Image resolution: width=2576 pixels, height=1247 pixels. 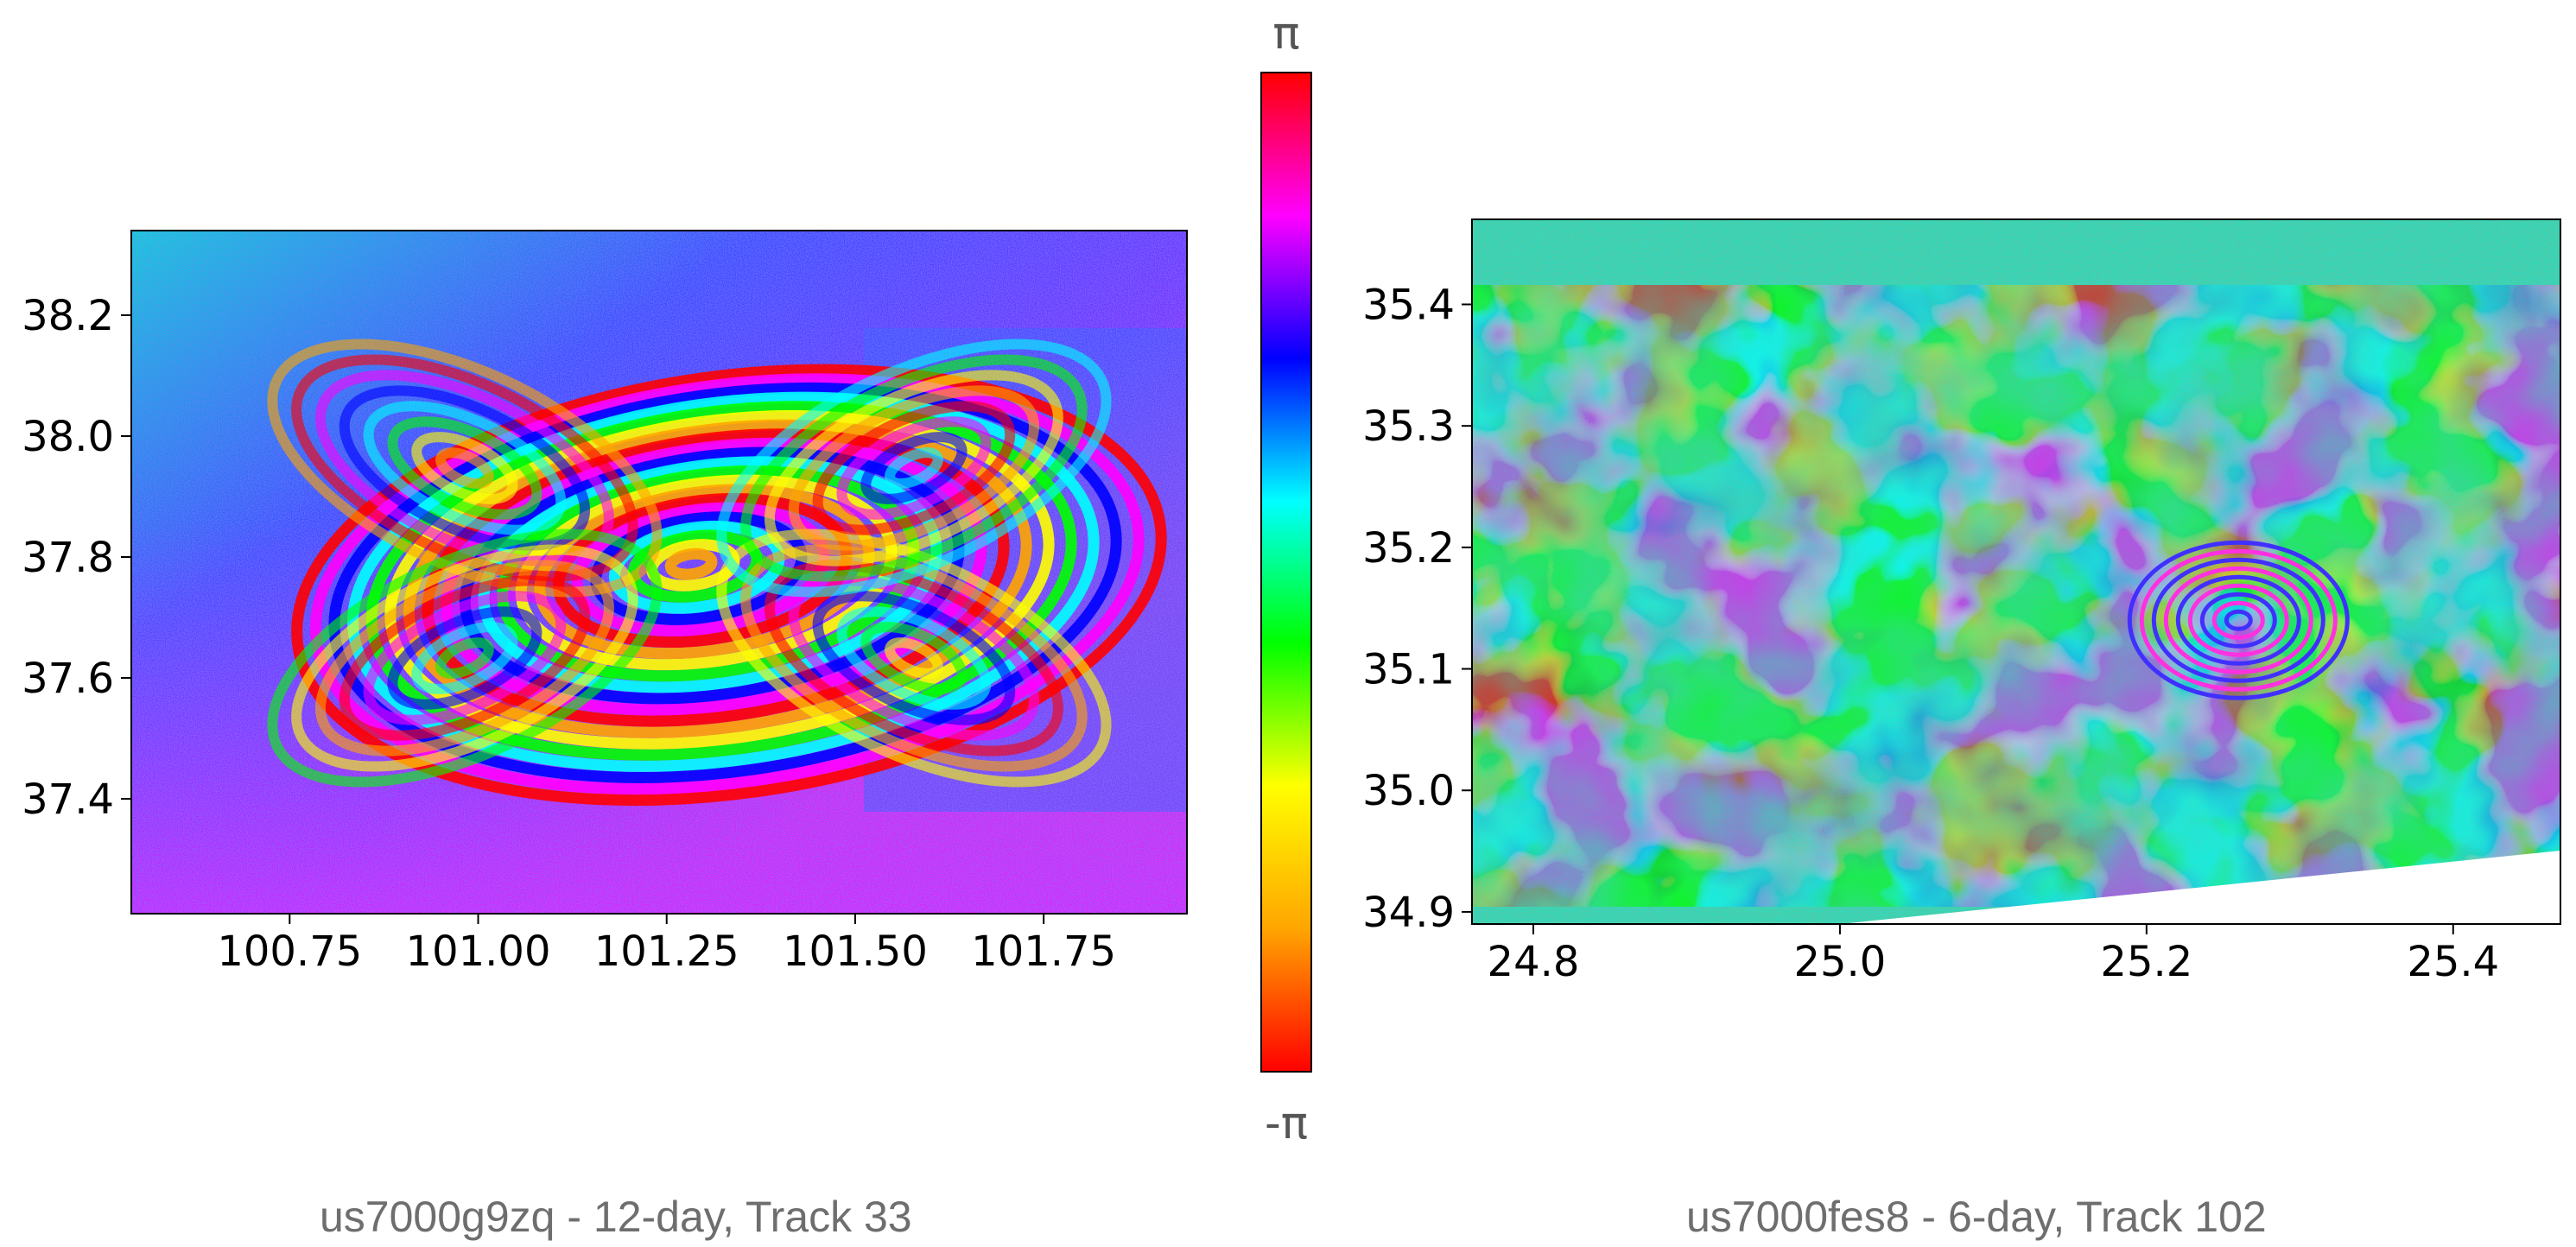 I want to click on y-tick-label: 37.8, so click(x=68, y=558).